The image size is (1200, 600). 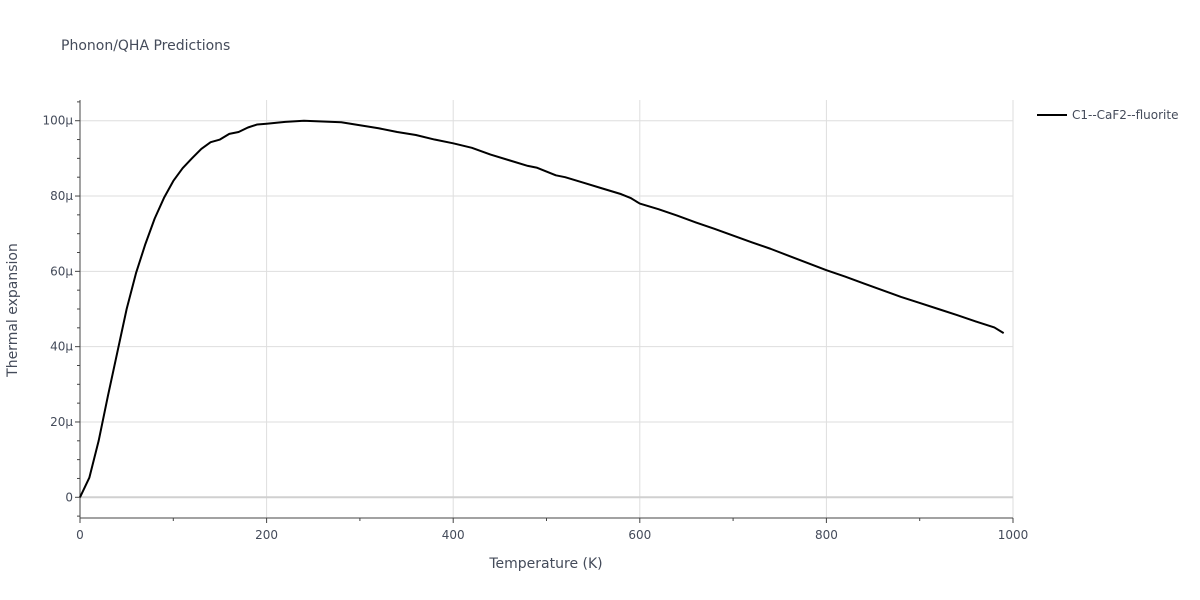 What do you see at coordinates (1013, 535) in the screenshot?
I see `x-tick-label: 1000` at bounding box center [1013, 535].